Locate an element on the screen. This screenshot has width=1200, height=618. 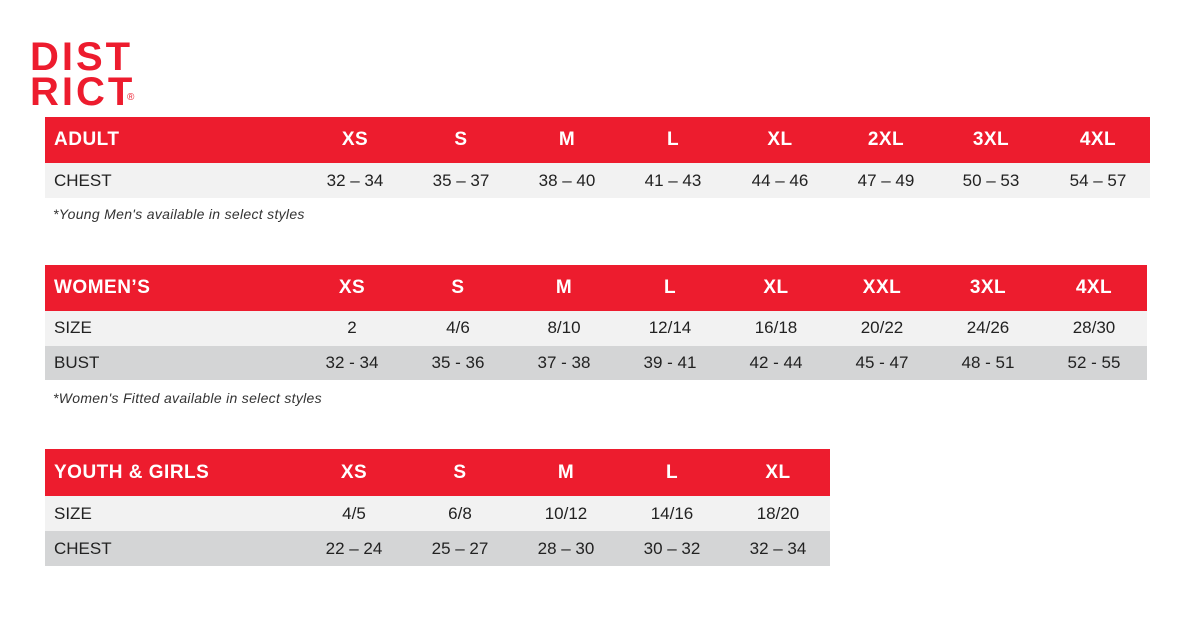
table-header: ADULT XS S M L XL 2XL 3XL 4XL is located at coordinates (597, 140).